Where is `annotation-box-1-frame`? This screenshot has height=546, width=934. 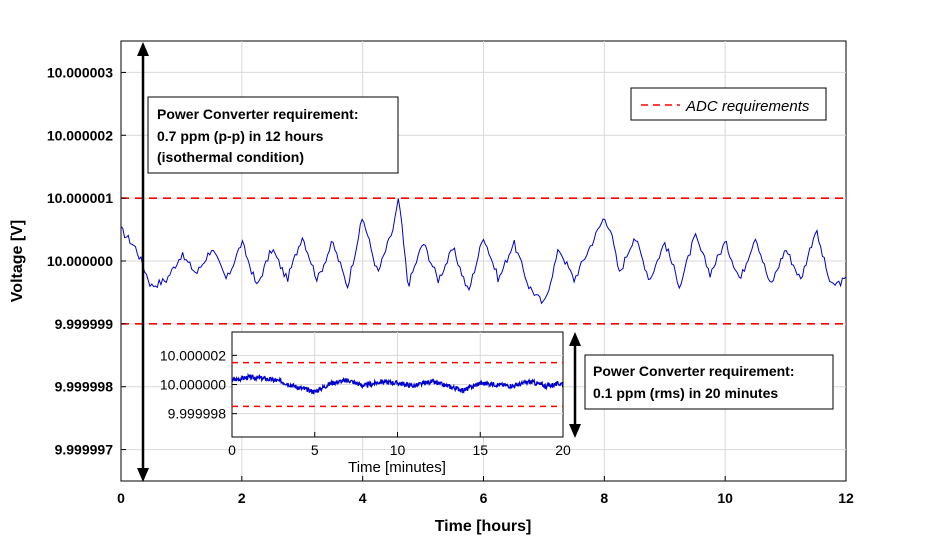 annotation-box-1-frame is located at coordinates (273, 135).